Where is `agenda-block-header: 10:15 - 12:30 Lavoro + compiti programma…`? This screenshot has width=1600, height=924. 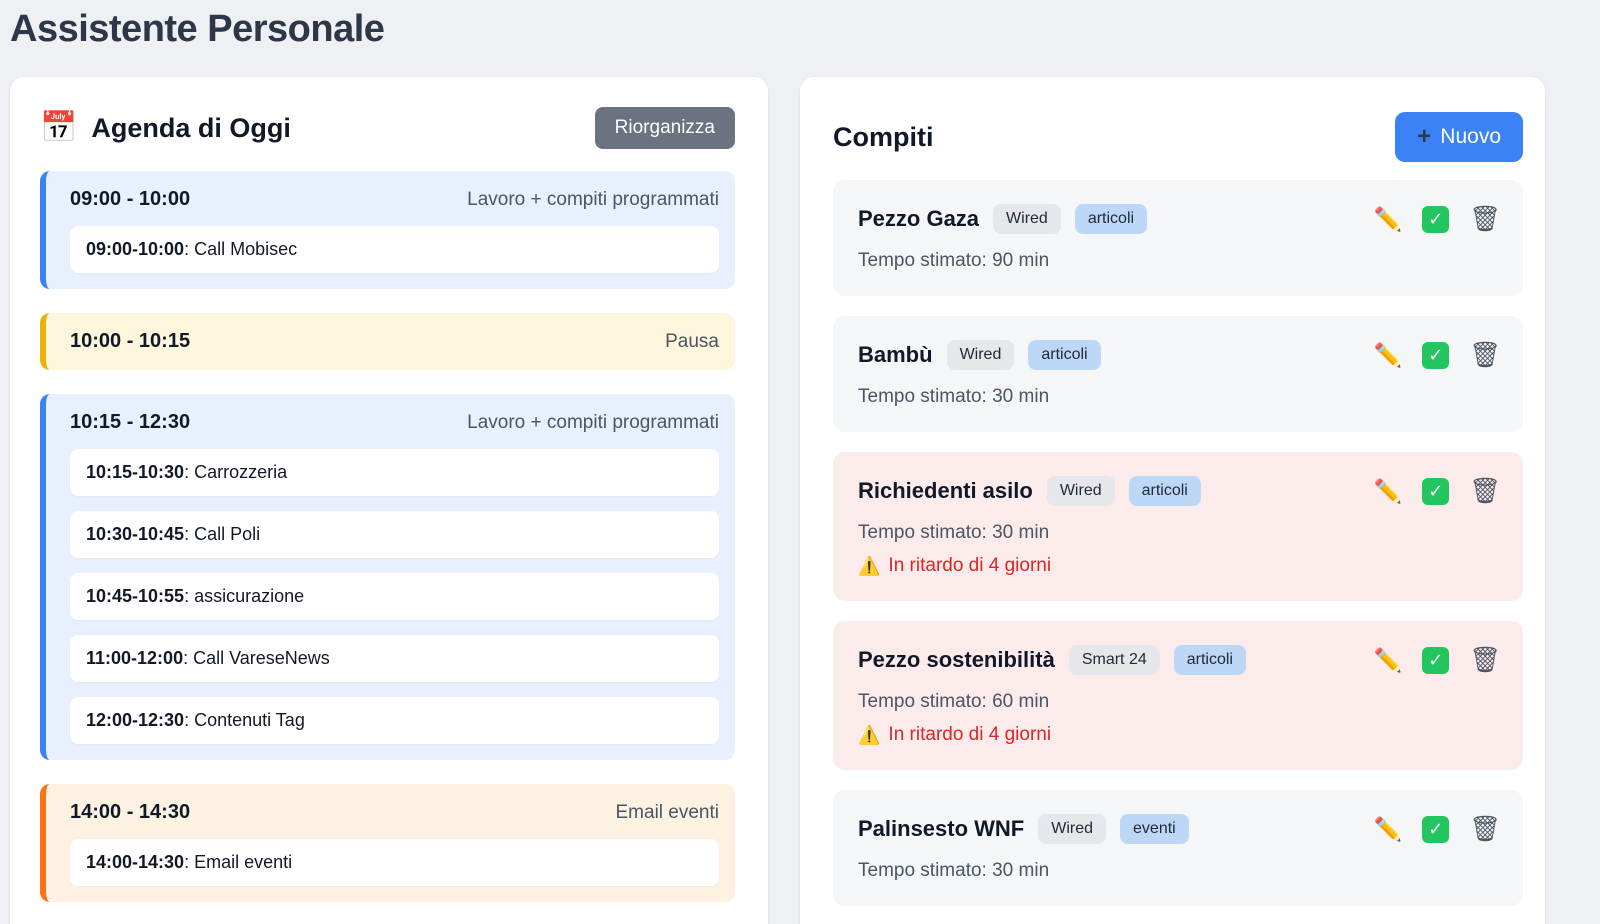
agenda-block-header: 10:15 - 12:30 Lavoro + compiti programma… is located at coordinates (394, 422).